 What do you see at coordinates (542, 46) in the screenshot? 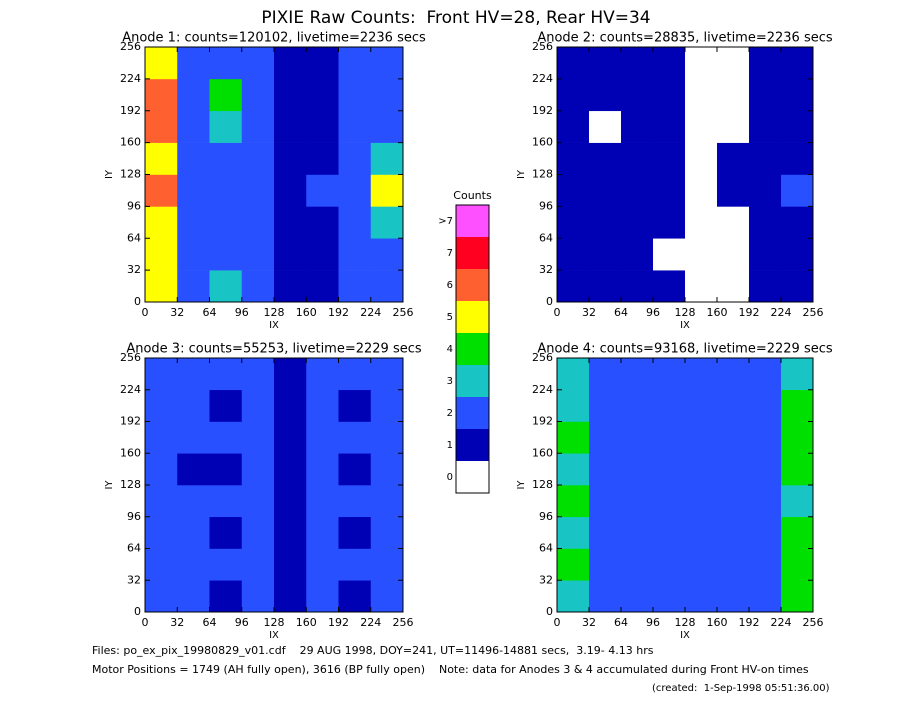
I see `y-tick-label: 256` at bounding box center [542, 46].